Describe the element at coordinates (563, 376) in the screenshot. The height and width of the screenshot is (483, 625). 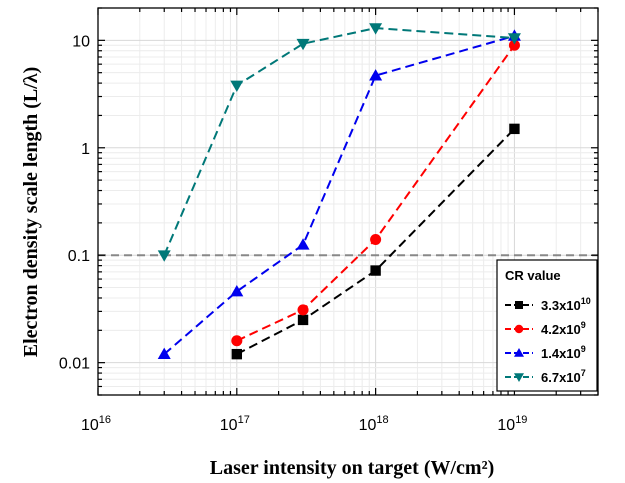
I see `legend-label: 6.7x10⁷` at that location.